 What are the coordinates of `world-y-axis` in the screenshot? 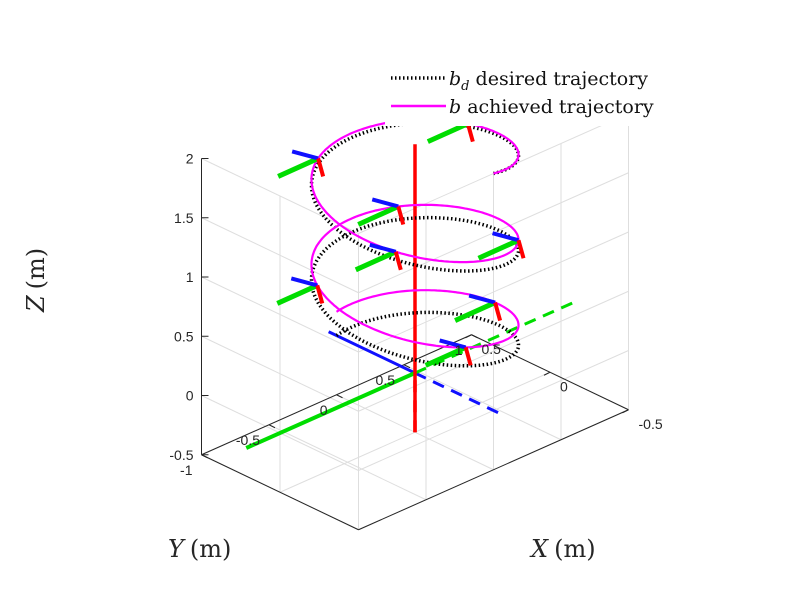 It's located at (330, 410).